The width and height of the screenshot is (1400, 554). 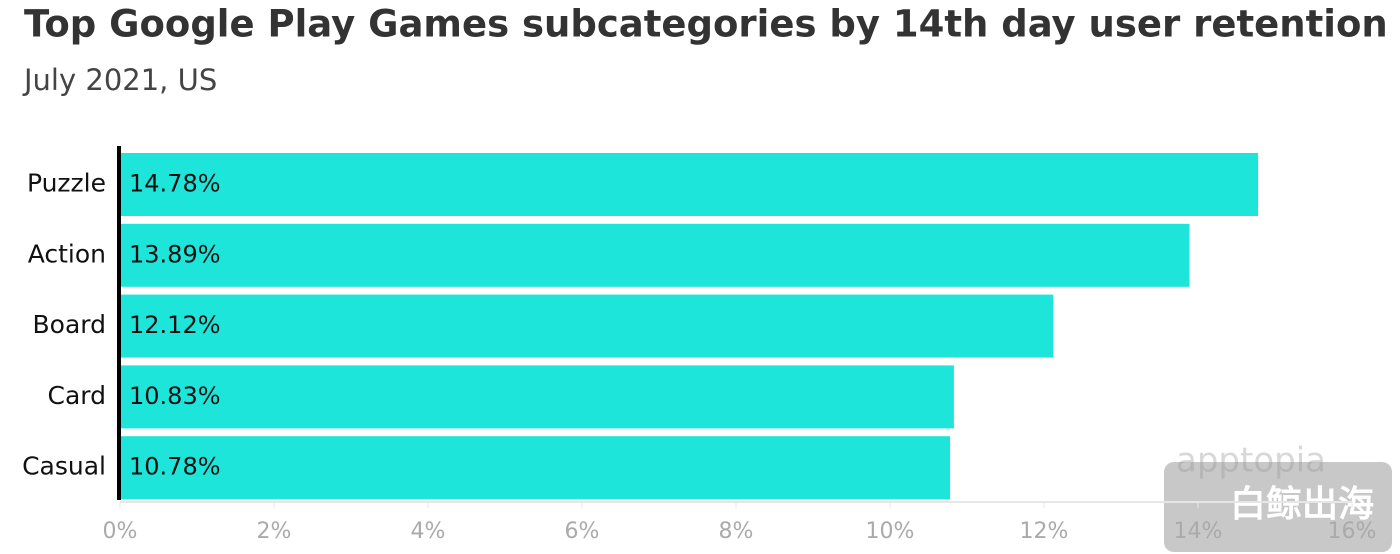 What do you see at coordinates (175, 467) in the screenshot?
I see `value-label: 10.78%` at bounding box center [175, 467].